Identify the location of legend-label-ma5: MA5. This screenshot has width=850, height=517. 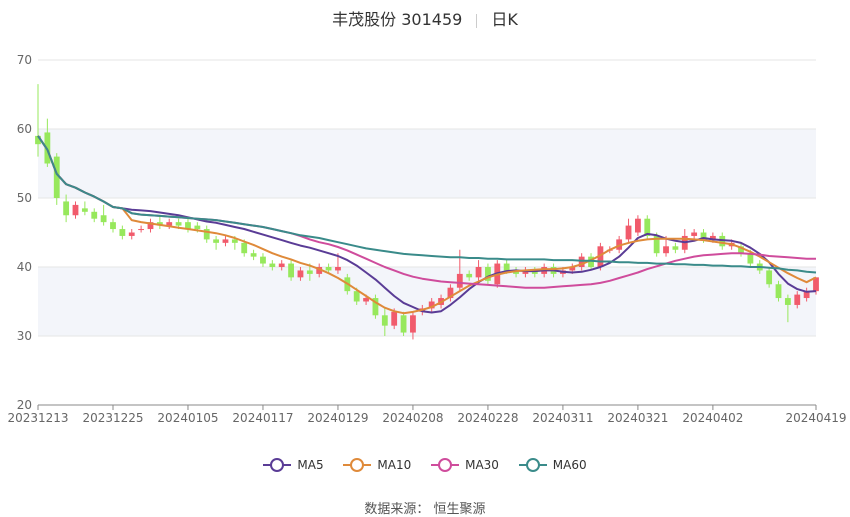
(310, 465).